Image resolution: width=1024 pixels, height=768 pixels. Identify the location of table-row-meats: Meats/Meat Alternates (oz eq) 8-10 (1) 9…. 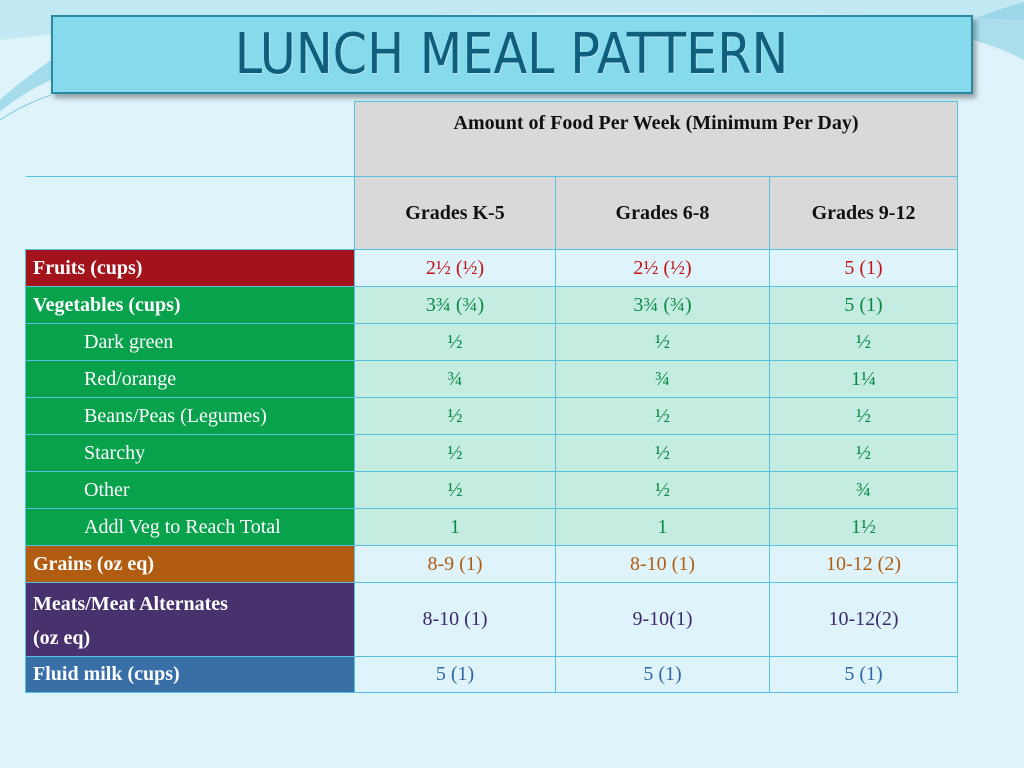
(492, 619).